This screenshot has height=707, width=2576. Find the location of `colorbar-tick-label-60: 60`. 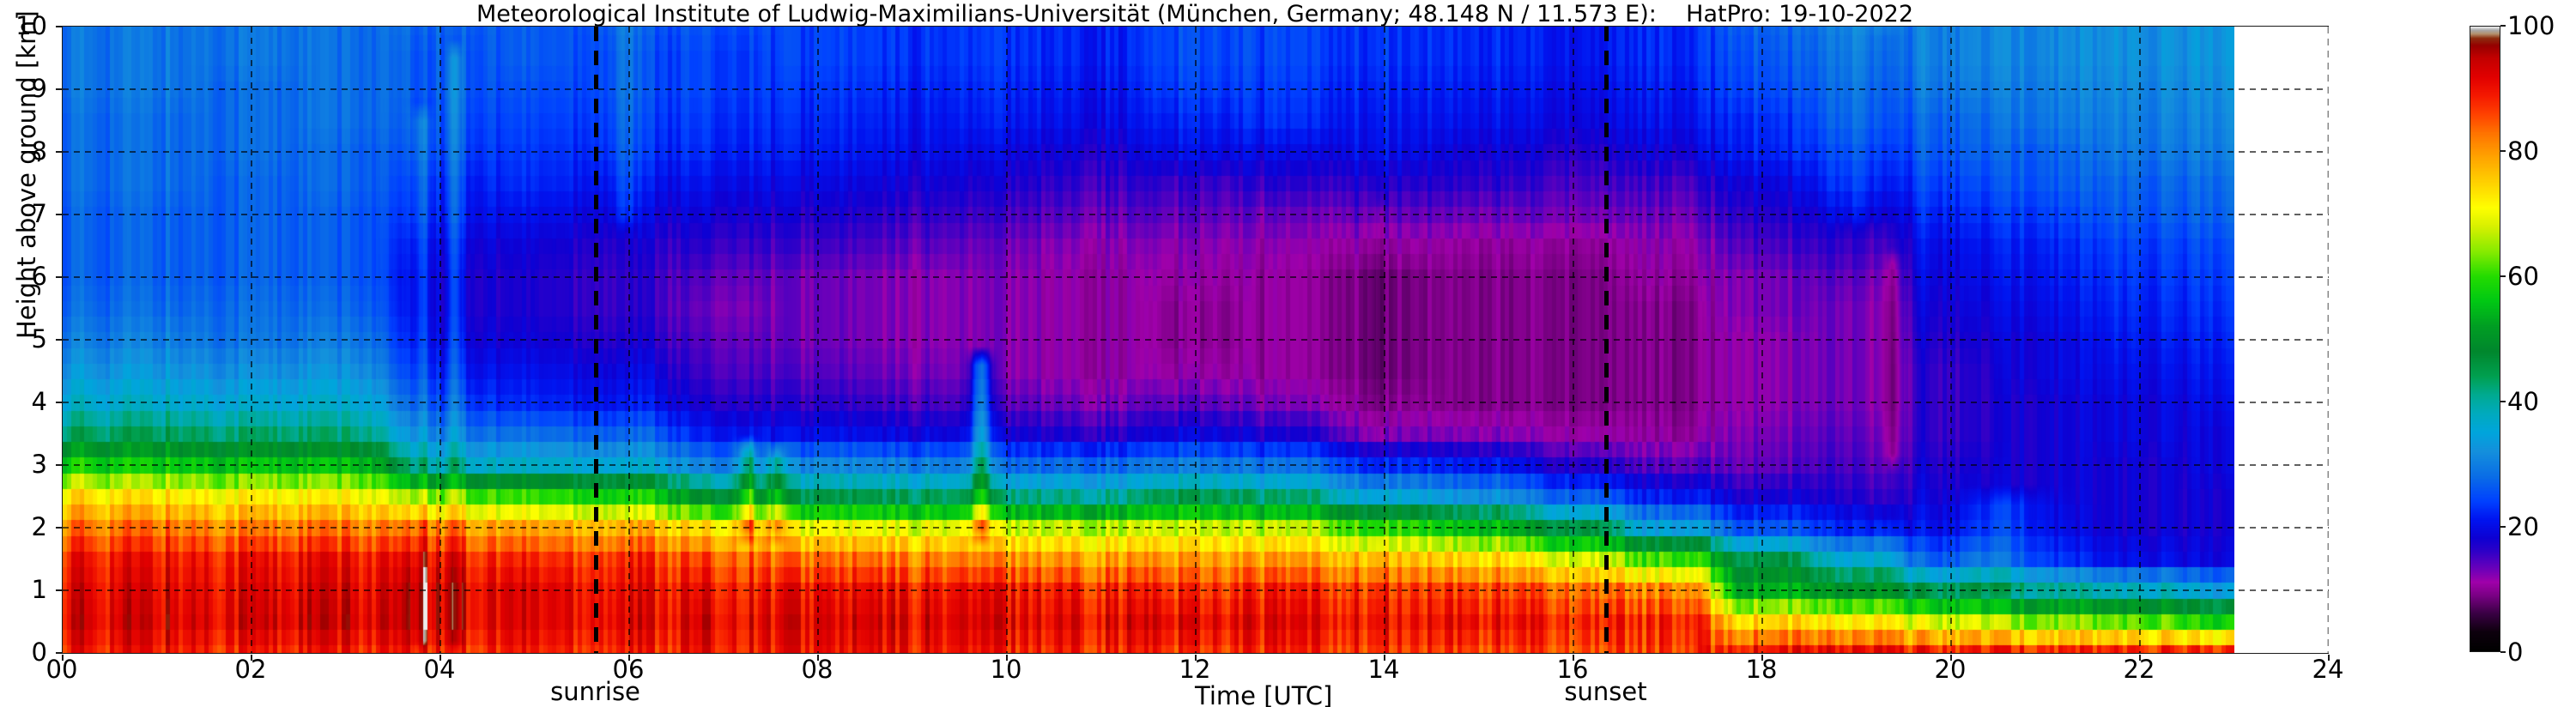

colorbar-tick-label-60: 60 is located at coordinates (2523, 277).